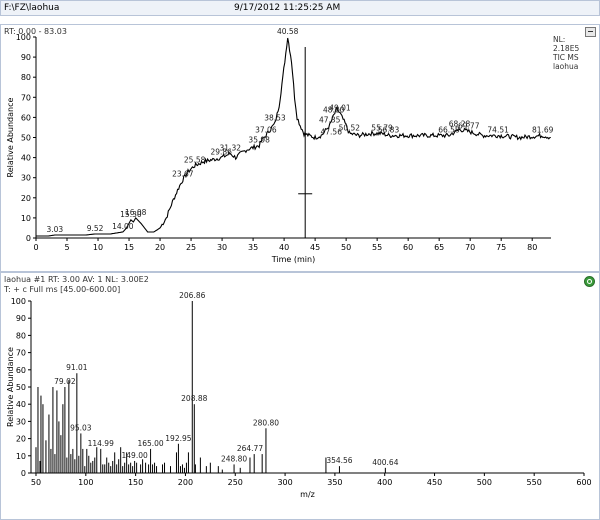 This screenshot has width=600, height=520. I want to click on x-tick-label: 0, so click(35, 247).